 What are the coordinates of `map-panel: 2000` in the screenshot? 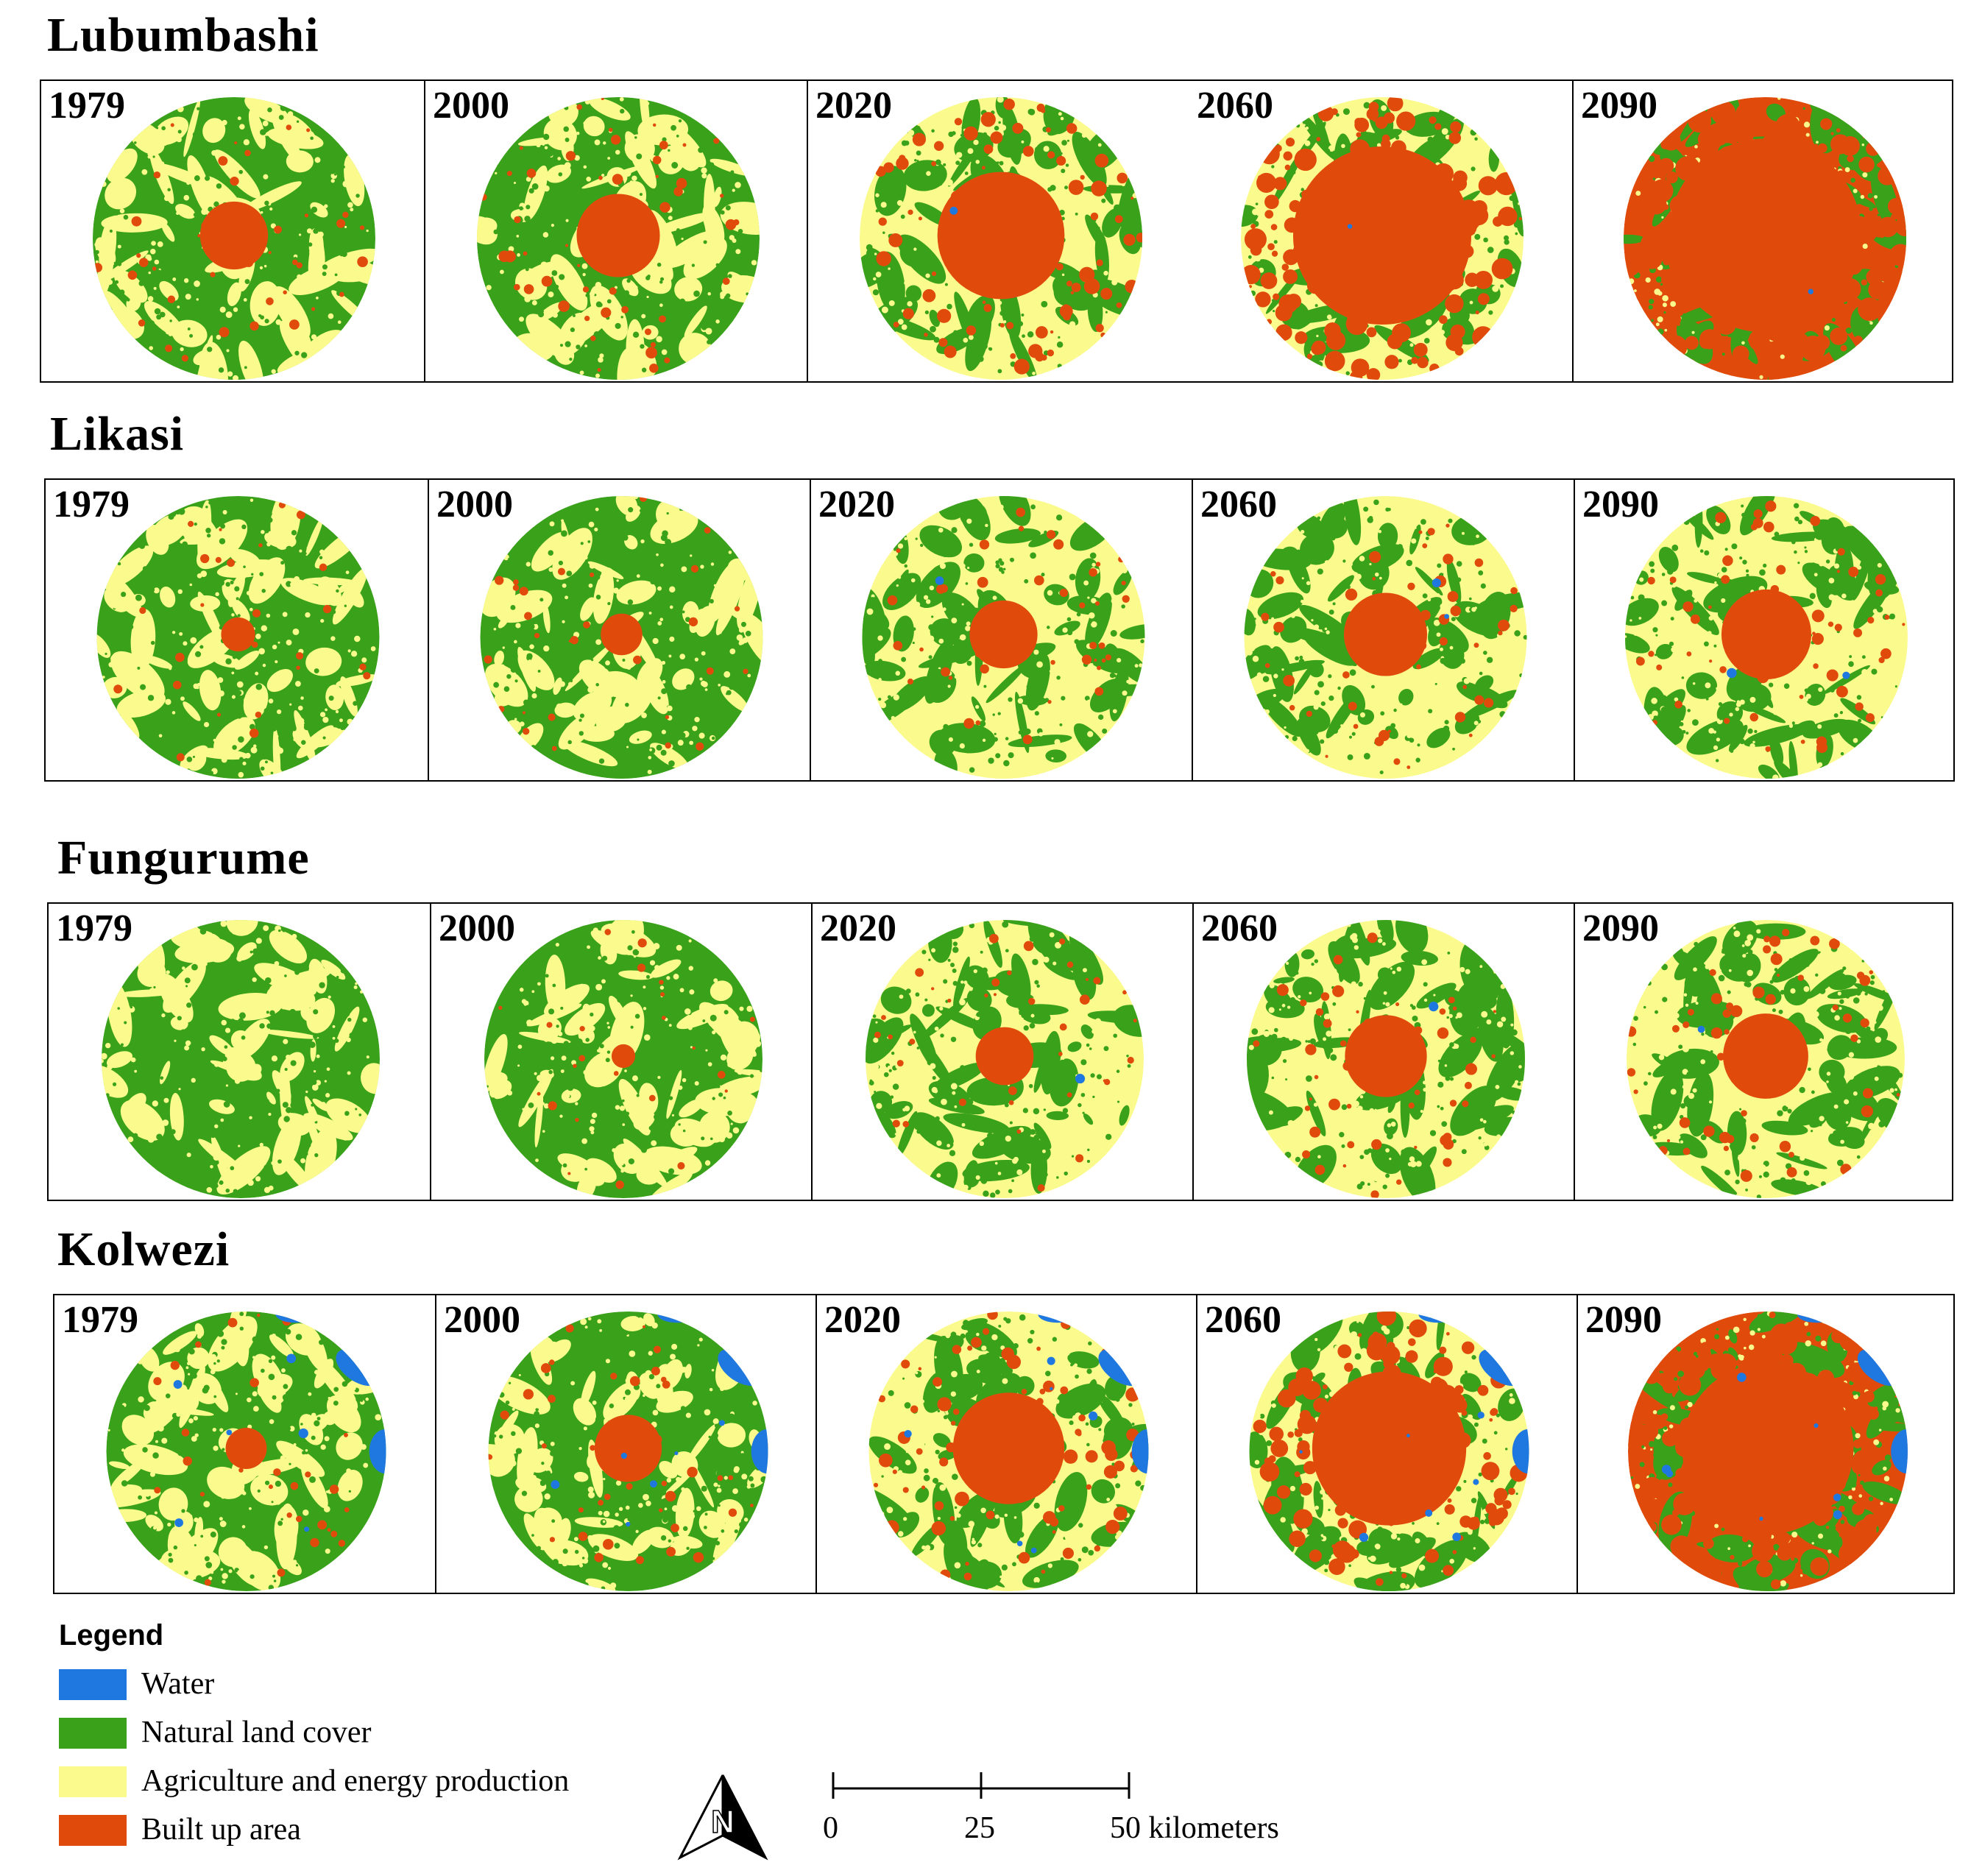 It's located at (620, 1052).